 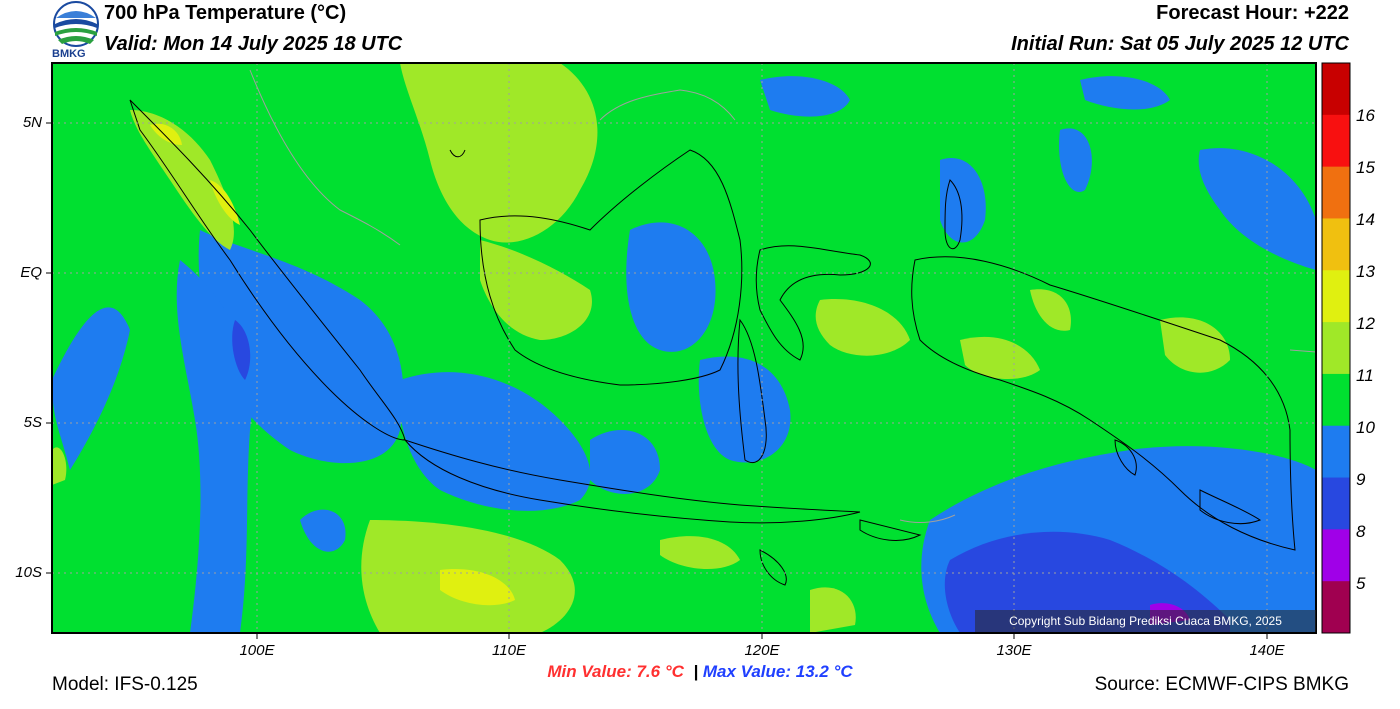 I want to click on lon-label-100e: 100E, so click(x=257, y=650).